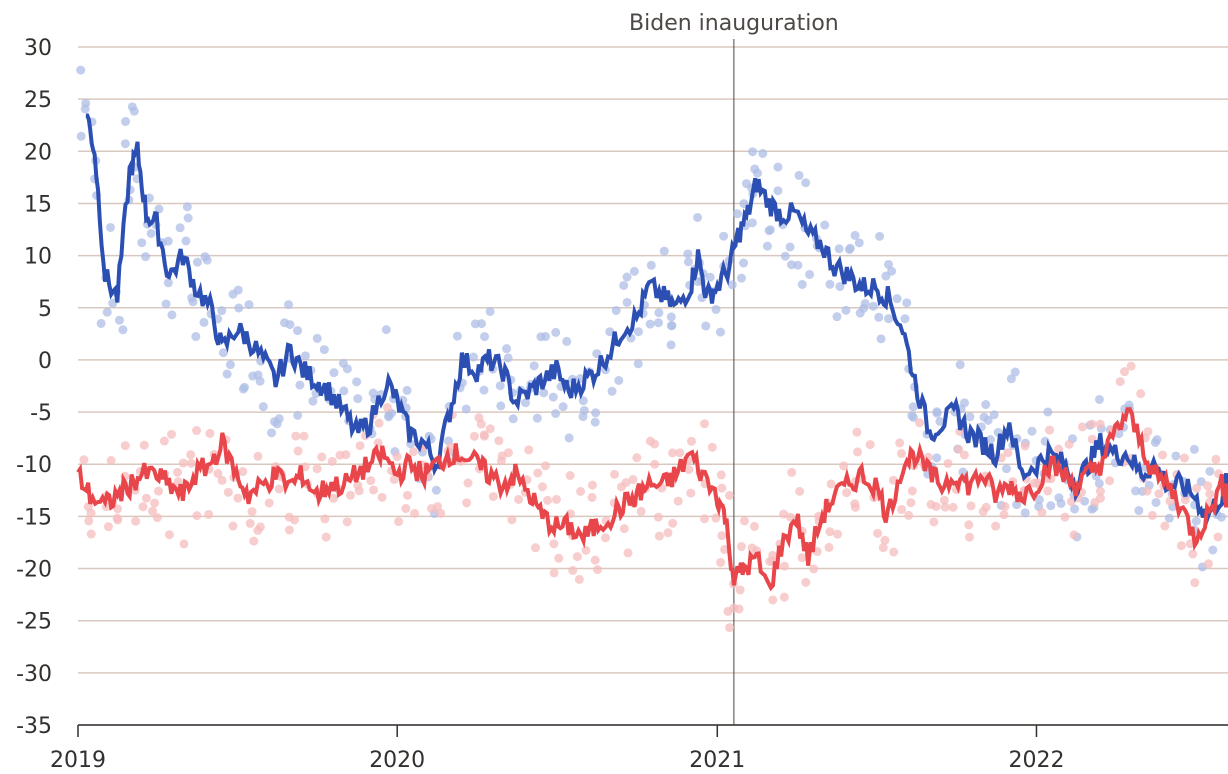 The height and width of the screenshot is (774, 1228). I want to click on x-tick-label: 2022, so click(1036, 760).